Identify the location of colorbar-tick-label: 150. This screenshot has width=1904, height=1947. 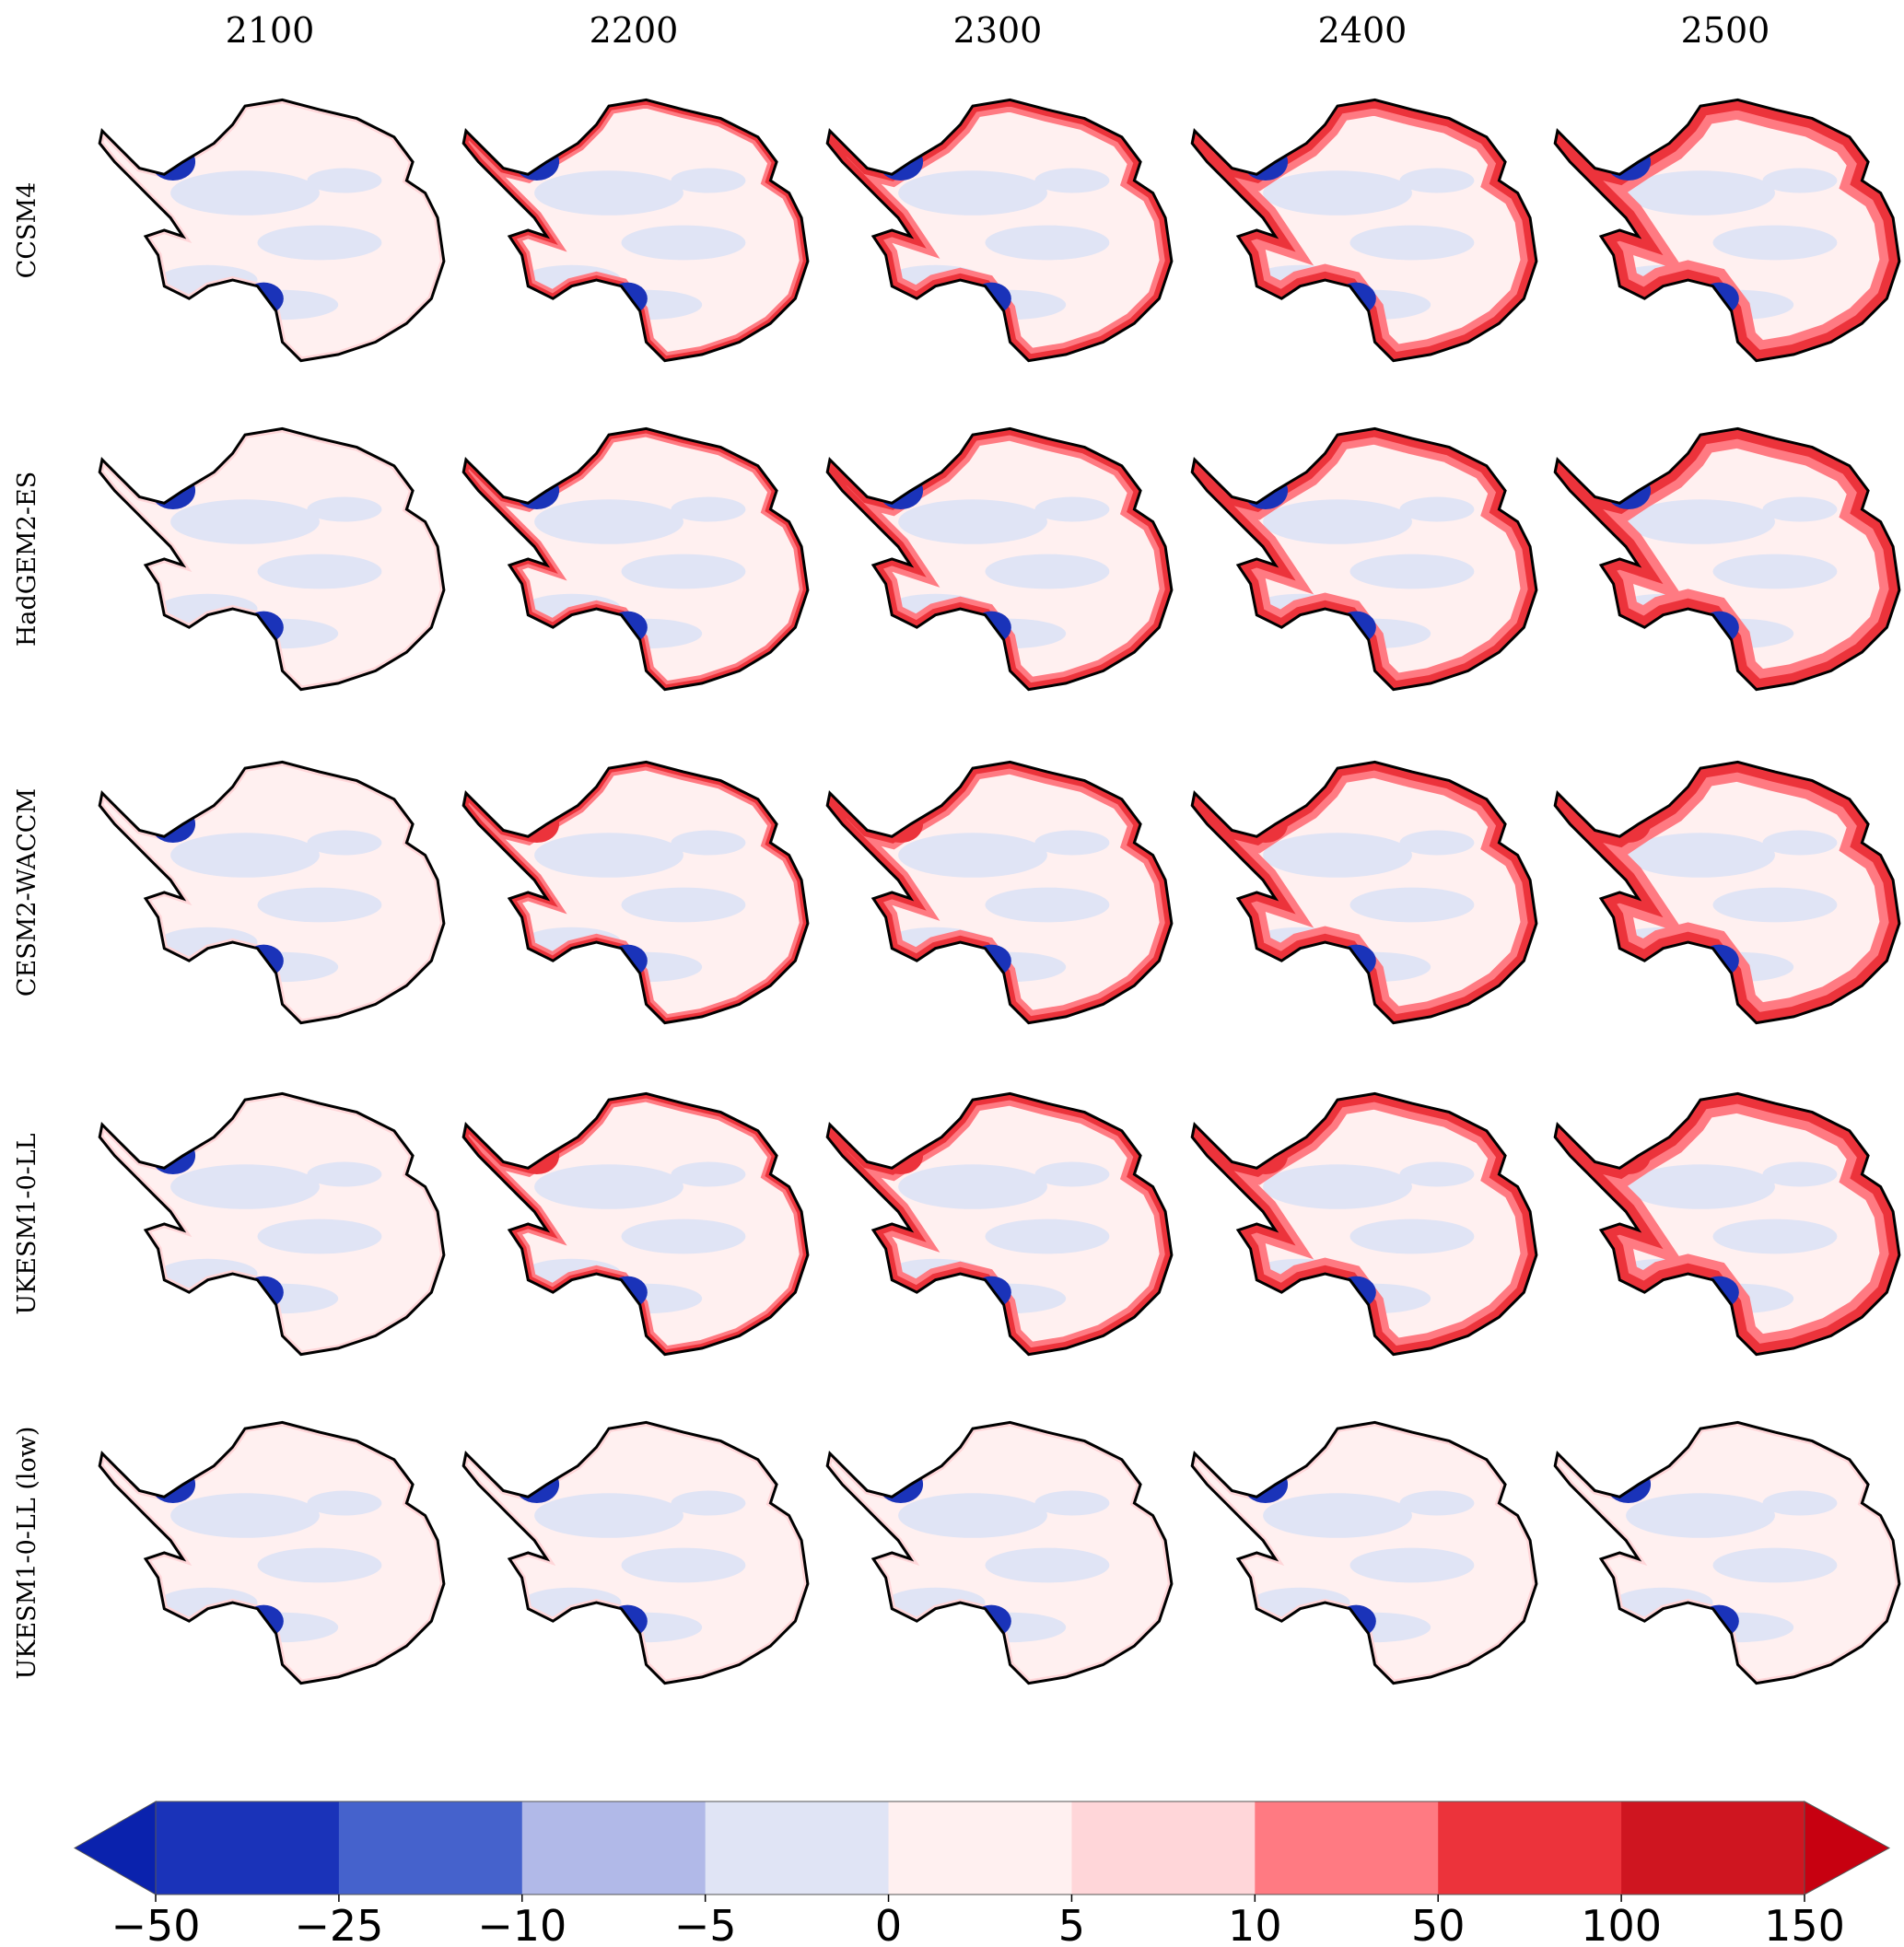
(1804, 1924).